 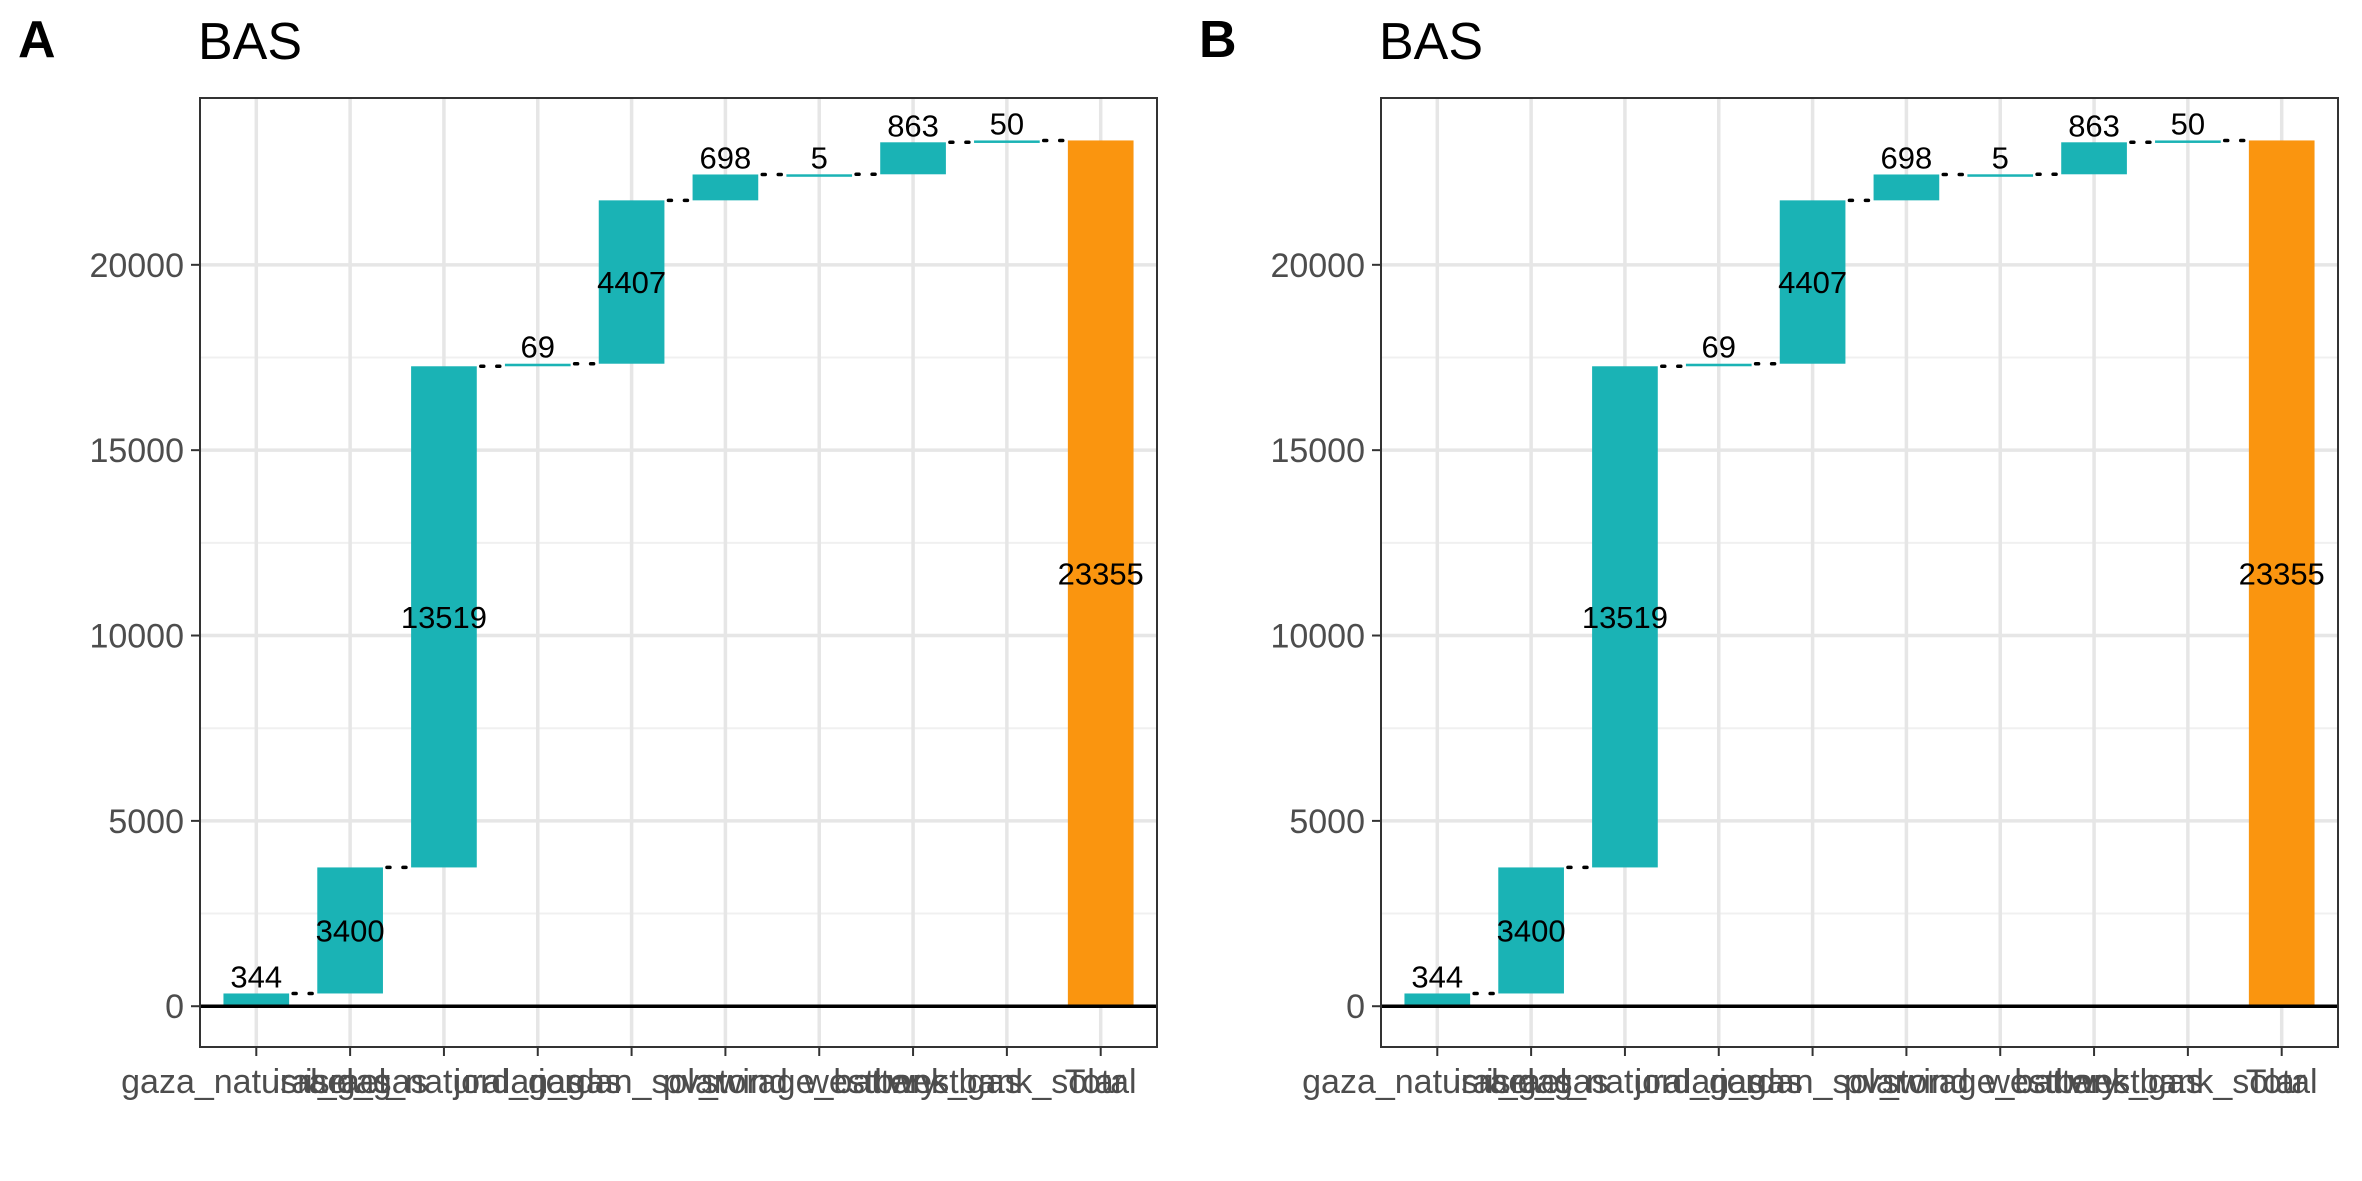 What do you see at coordinates (250, 42) in the screenshot?
I see `chart-title-a: BAS` at bounding box center [250, 42].